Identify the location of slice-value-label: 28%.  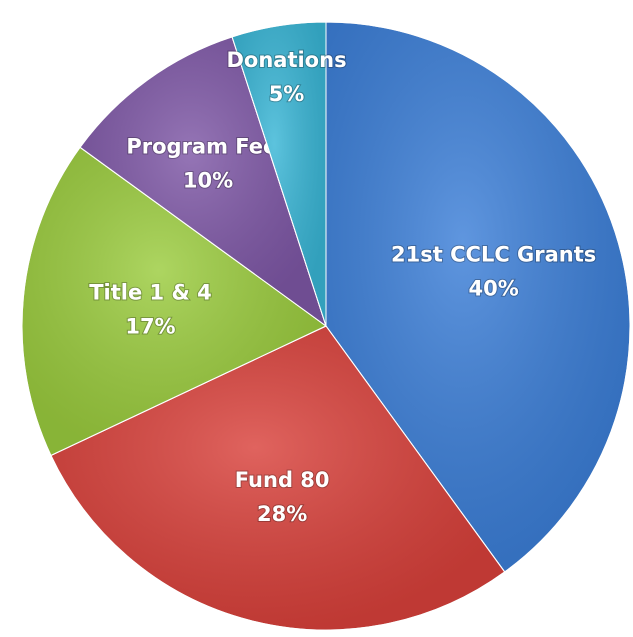
(282, 514).